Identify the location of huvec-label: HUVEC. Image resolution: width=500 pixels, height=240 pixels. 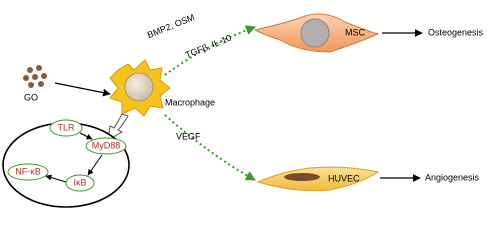
(344, 178).